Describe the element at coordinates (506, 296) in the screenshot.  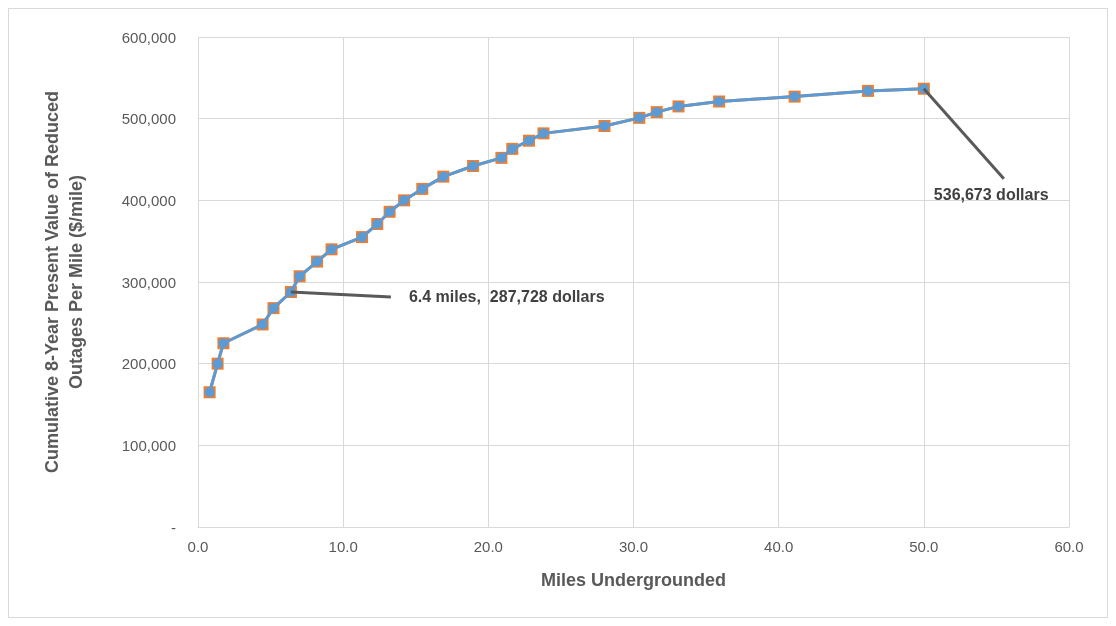
I see `annotation: 6.4 miles, 287,728 dollars` at that location.